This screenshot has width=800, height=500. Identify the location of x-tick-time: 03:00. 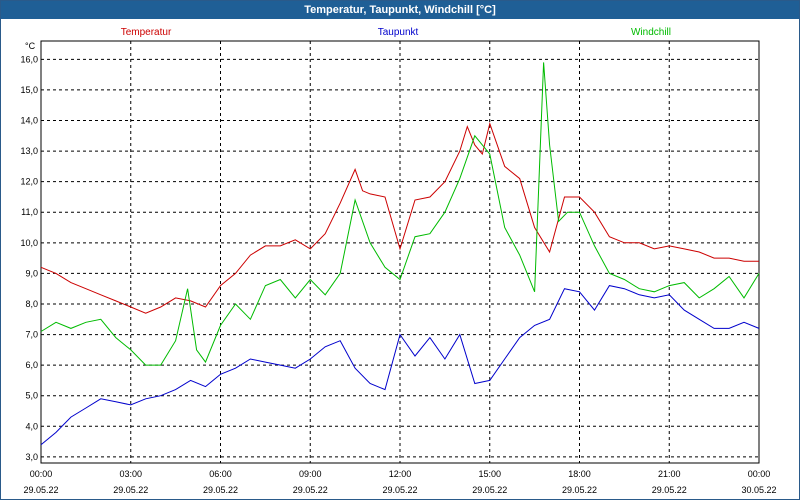
(130, 474).